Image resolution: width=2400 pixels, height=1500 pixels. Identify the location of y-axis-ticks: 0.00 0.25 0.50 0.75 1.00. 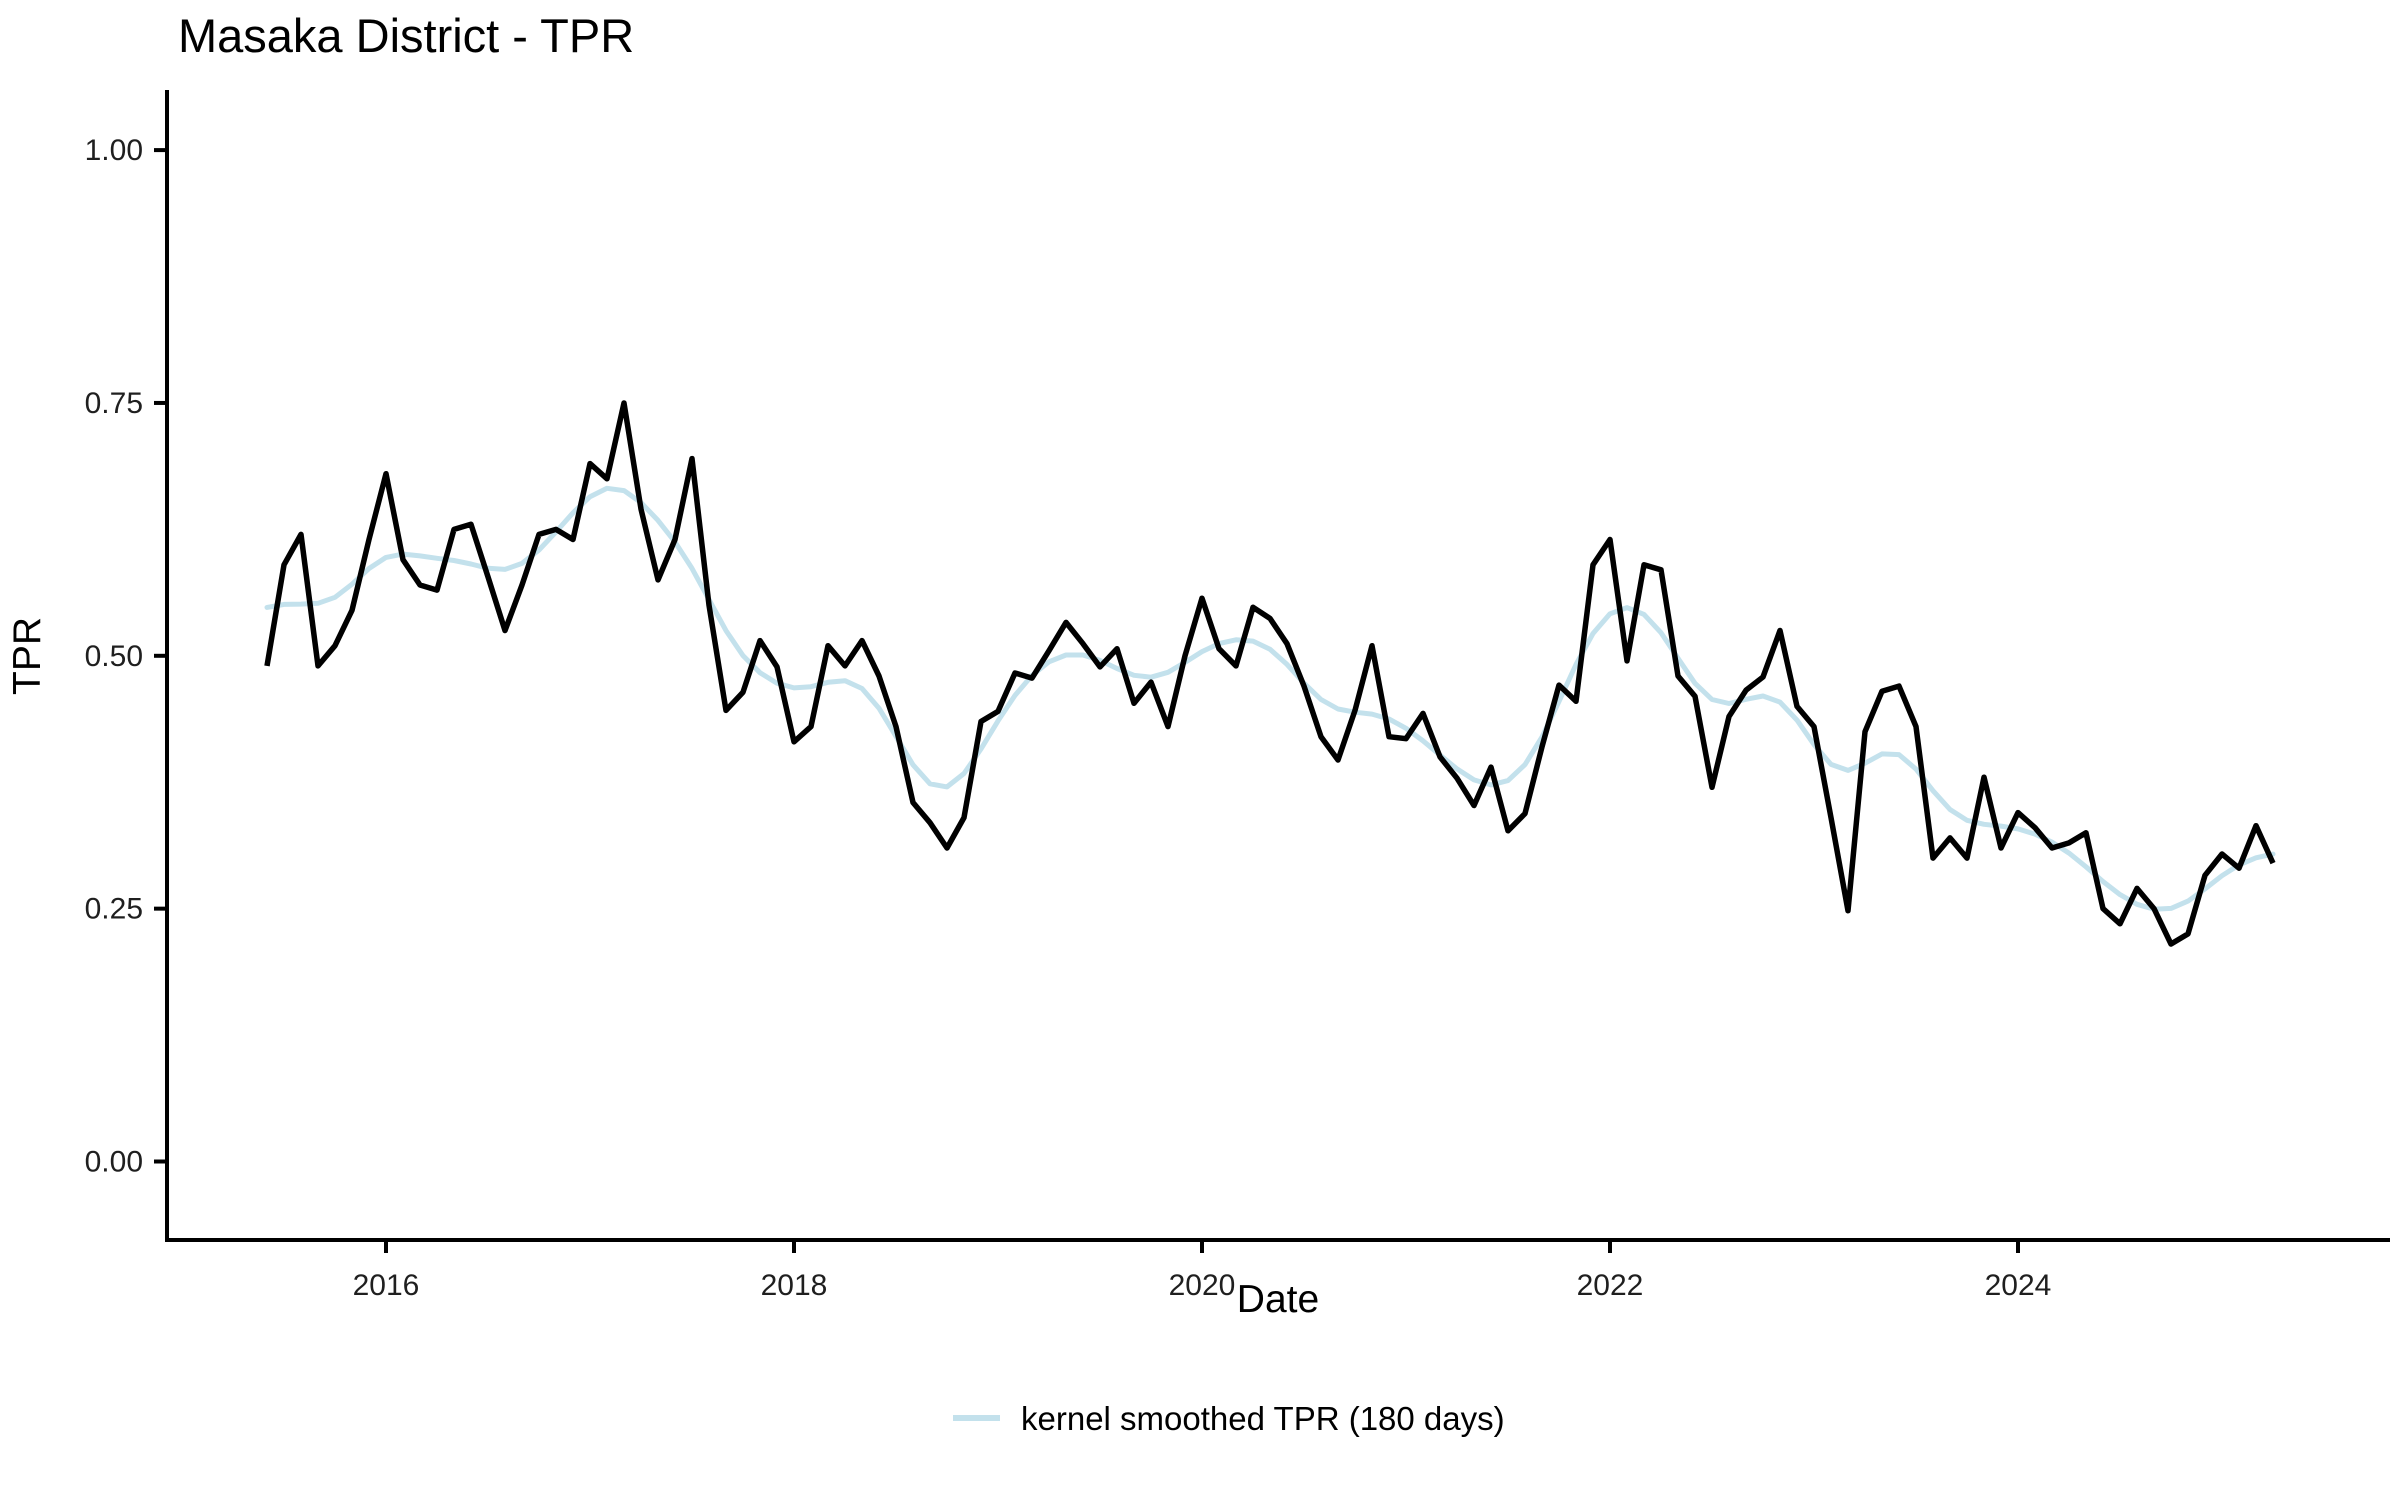
(126, 656).